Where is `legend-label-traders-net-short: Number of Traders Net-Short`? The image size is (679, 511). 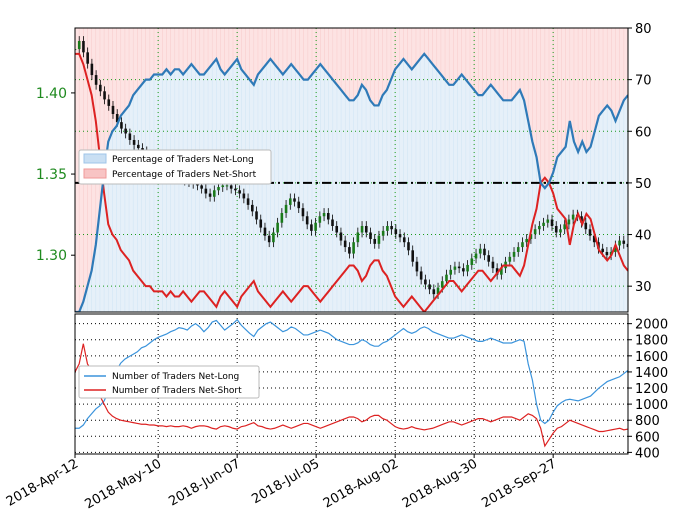 legend-label-traders-net-short: Number of Traders Net-Short is located at coordinates (177, 391).